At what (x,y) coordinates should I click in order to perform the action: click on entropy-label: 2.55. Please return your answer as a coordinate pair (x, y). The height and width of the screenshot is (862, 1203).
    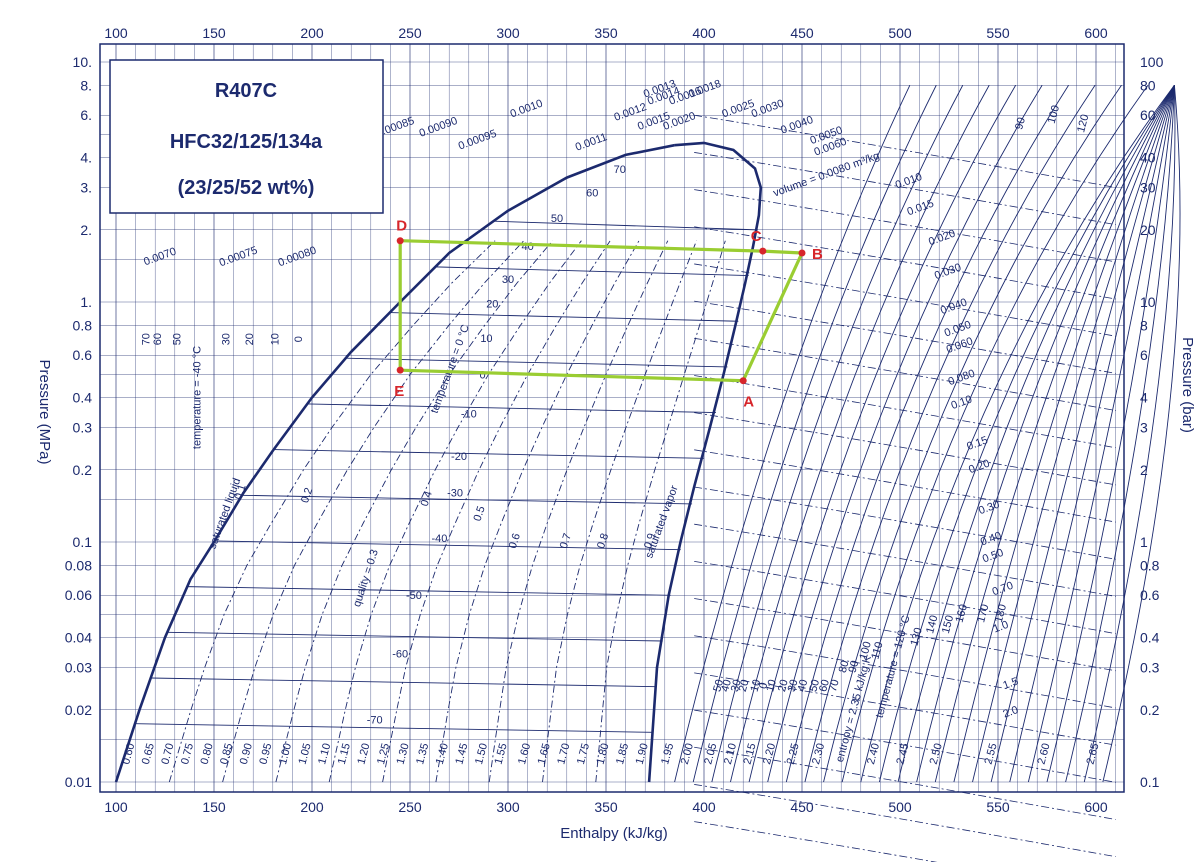
    Looking at the image, I should click on (991, 754).